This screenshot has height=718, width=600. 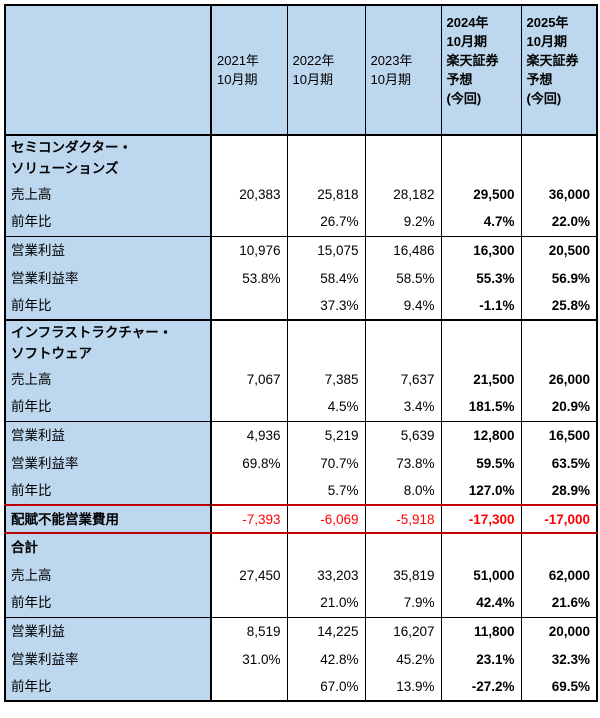 I want to click on value-cell: 7,385, so click(x=326, y=379).